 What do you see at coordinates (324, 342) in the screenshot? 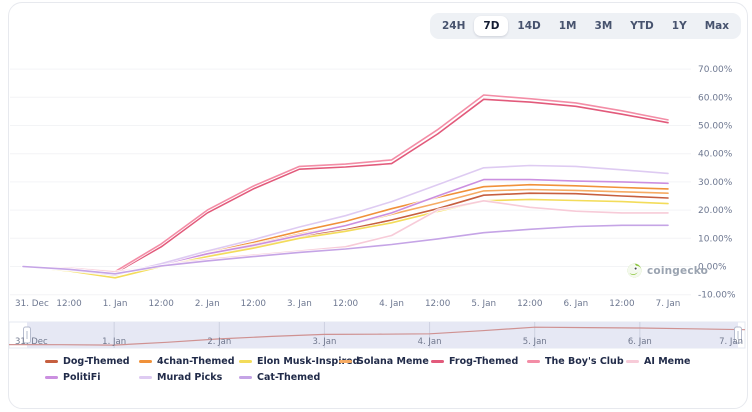
I see `navigator-axis-label: 3. Jan` at bounding box center [324, 342].